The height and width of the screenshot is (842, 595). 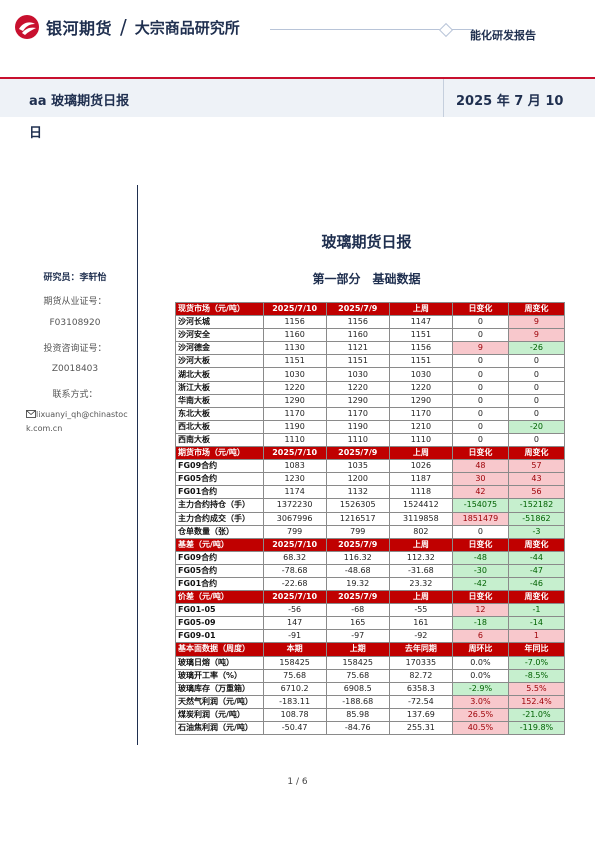 I want to click on table-row: 西南大板 1110 1110 1110 0 0, so click(x=370, y=440).